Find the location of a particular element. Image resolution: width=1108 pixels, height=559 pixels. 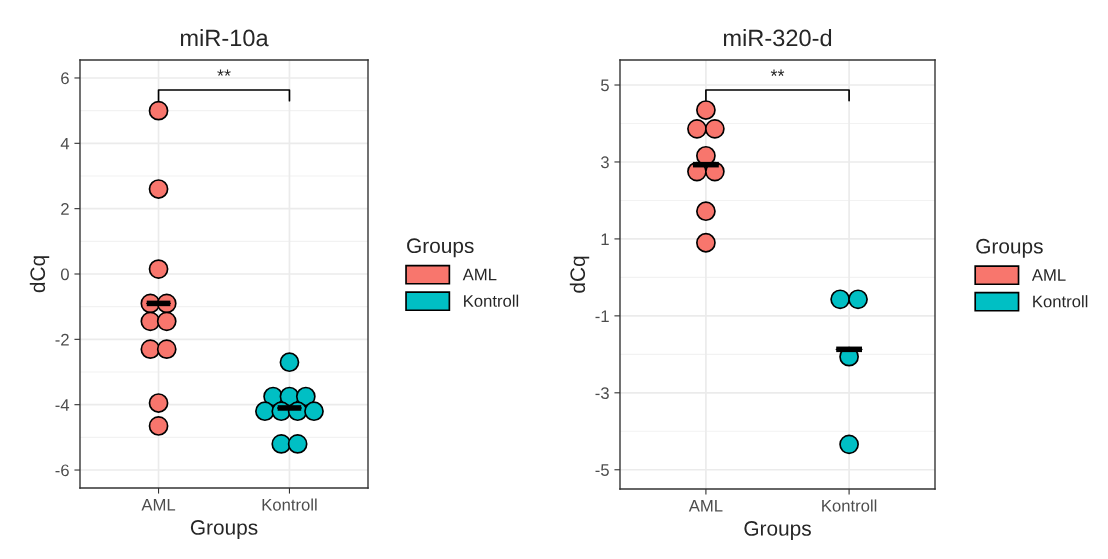

y-tick-label: 1 is located at coordinates (605, 239).